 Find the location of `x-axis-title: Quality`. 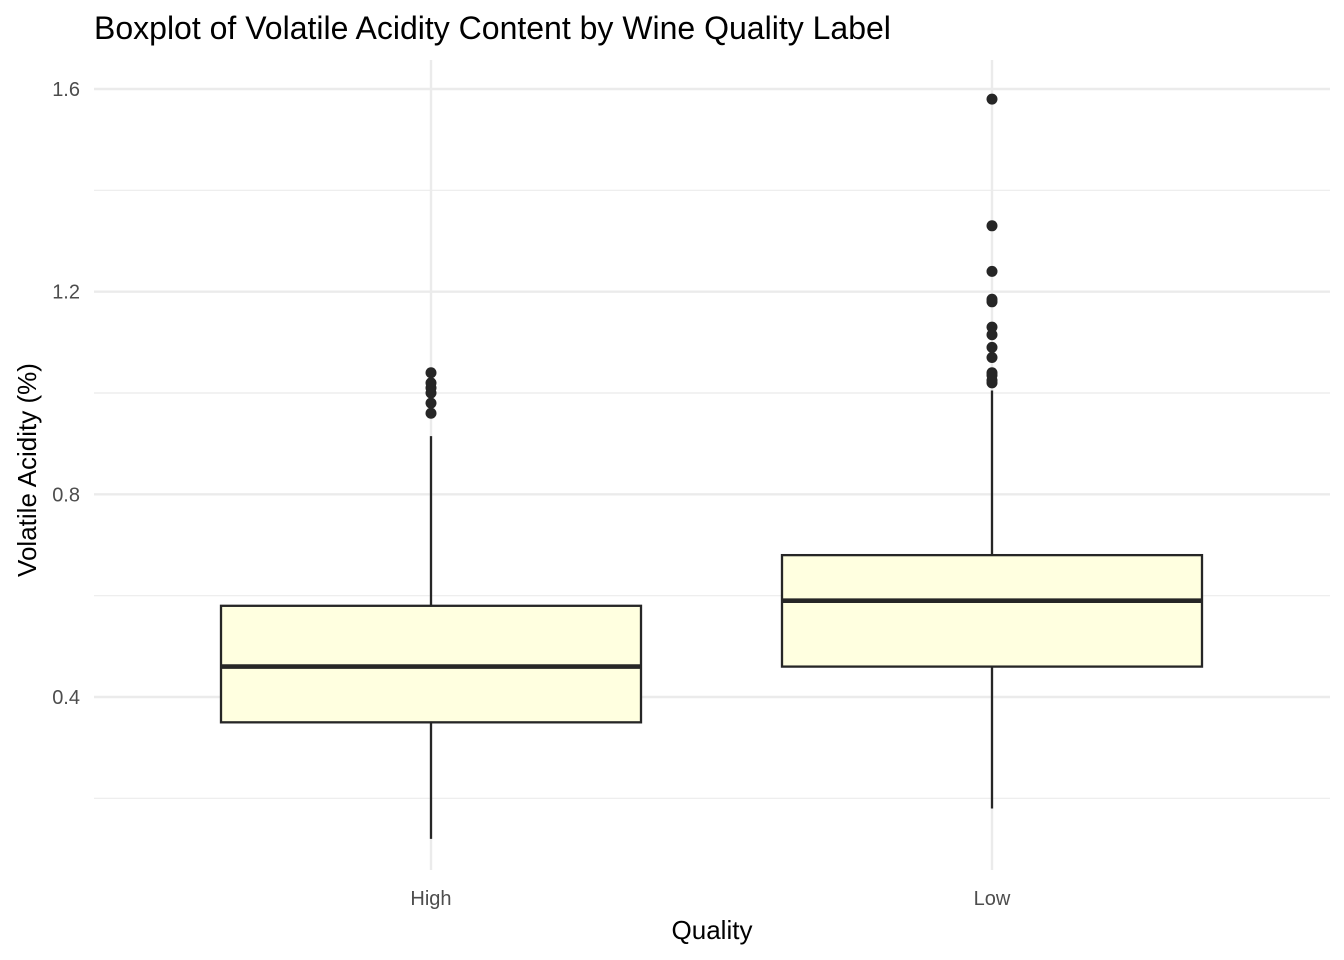

x-axis-title: Quality is located at coordinates (712, 930).